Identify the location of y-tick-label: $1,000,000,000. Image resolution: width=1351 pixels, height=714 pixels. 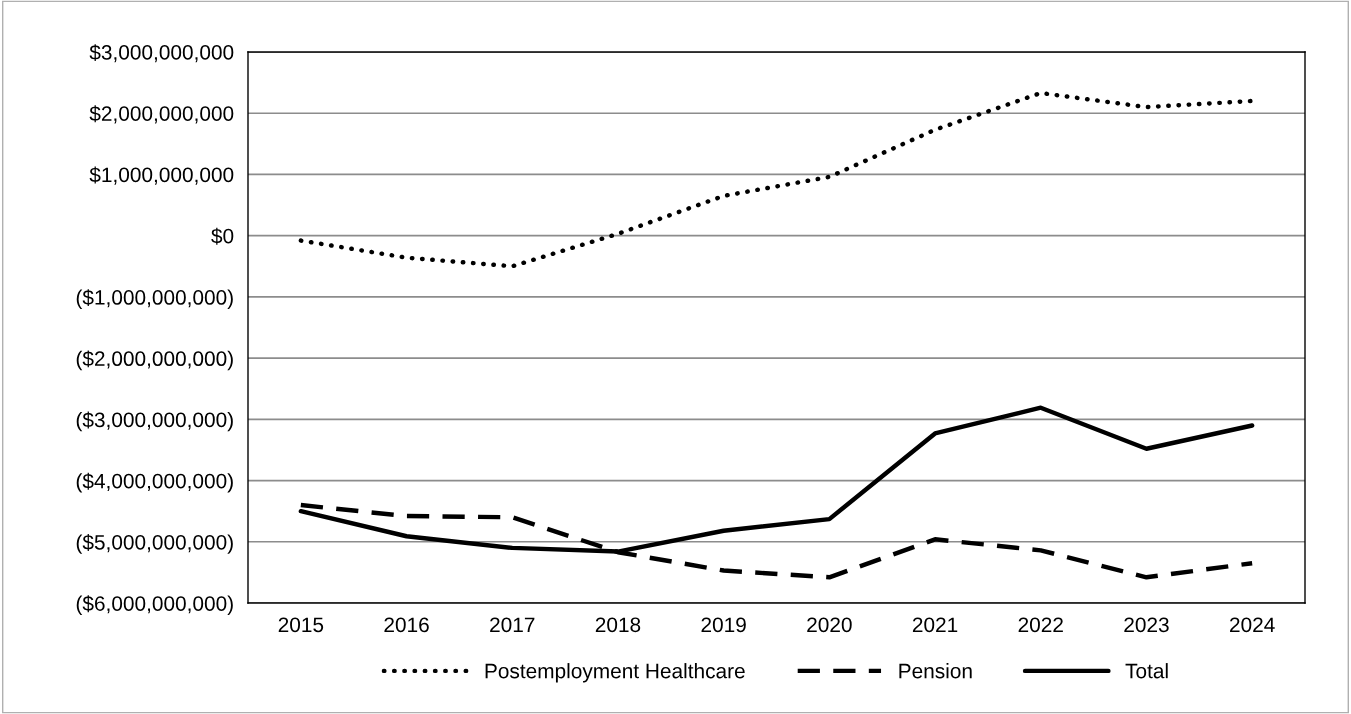
(161, 175).